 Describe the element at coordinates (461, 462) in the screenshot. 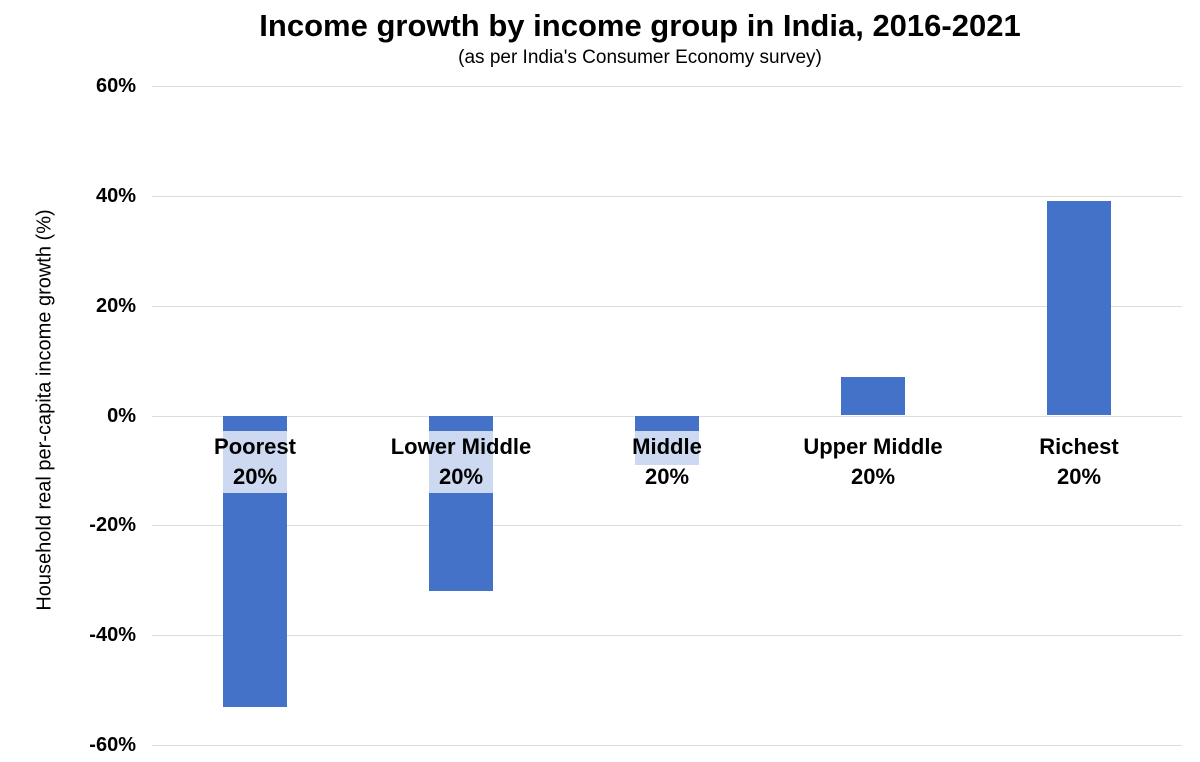

I see `x-category-label: Lower Middle 20%` at that location.